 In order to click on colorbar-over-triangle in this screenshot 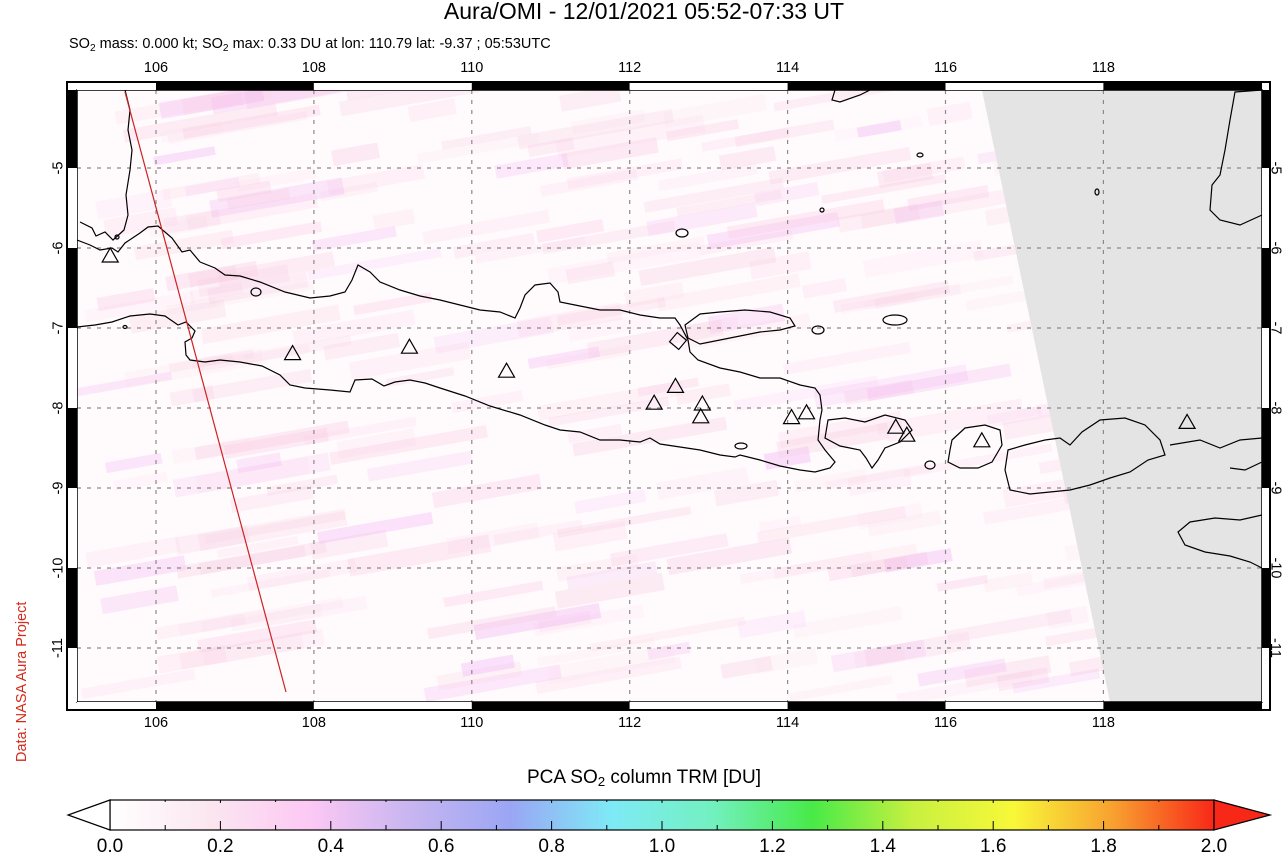, I will do `click(1243, 815)`.